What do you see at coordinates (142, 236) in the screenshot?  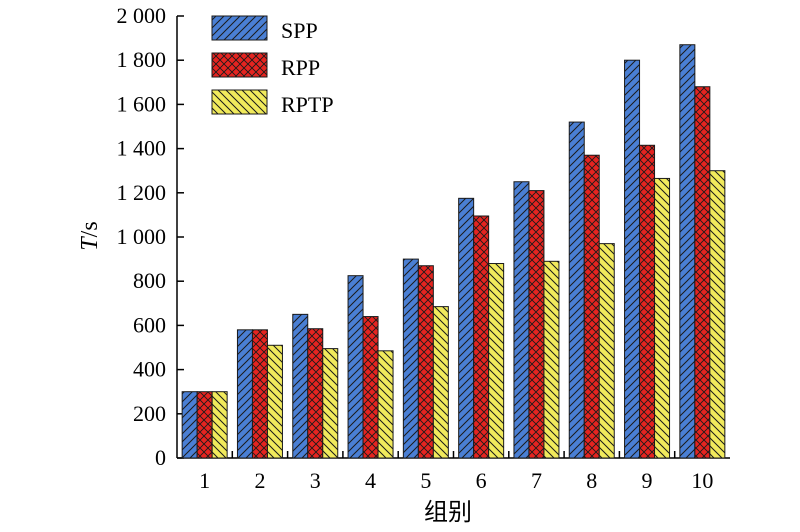 I see `y-tick-label: 1 000` at bounding box center [142, 236].